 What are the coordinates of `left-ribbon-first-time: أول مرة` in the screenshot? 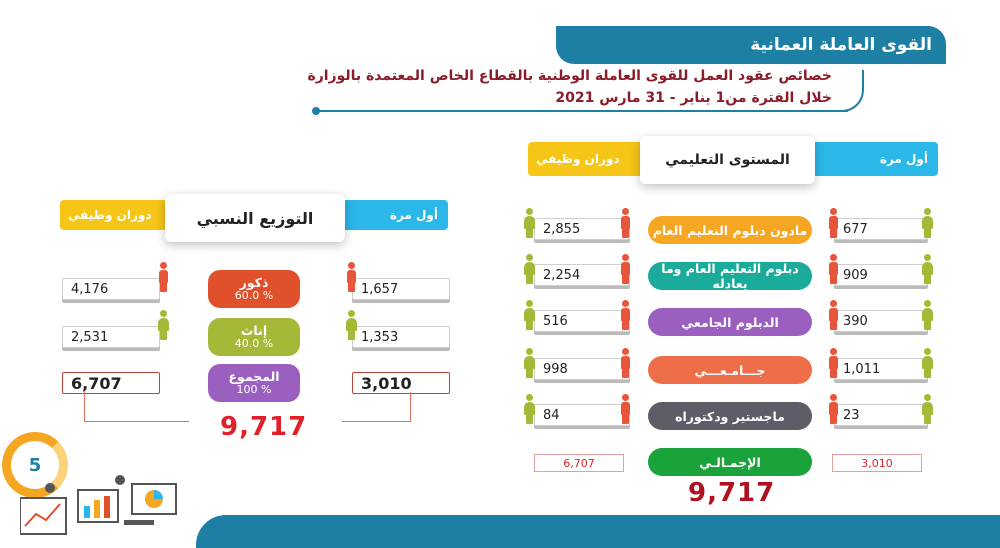 It's located at (389, 215).